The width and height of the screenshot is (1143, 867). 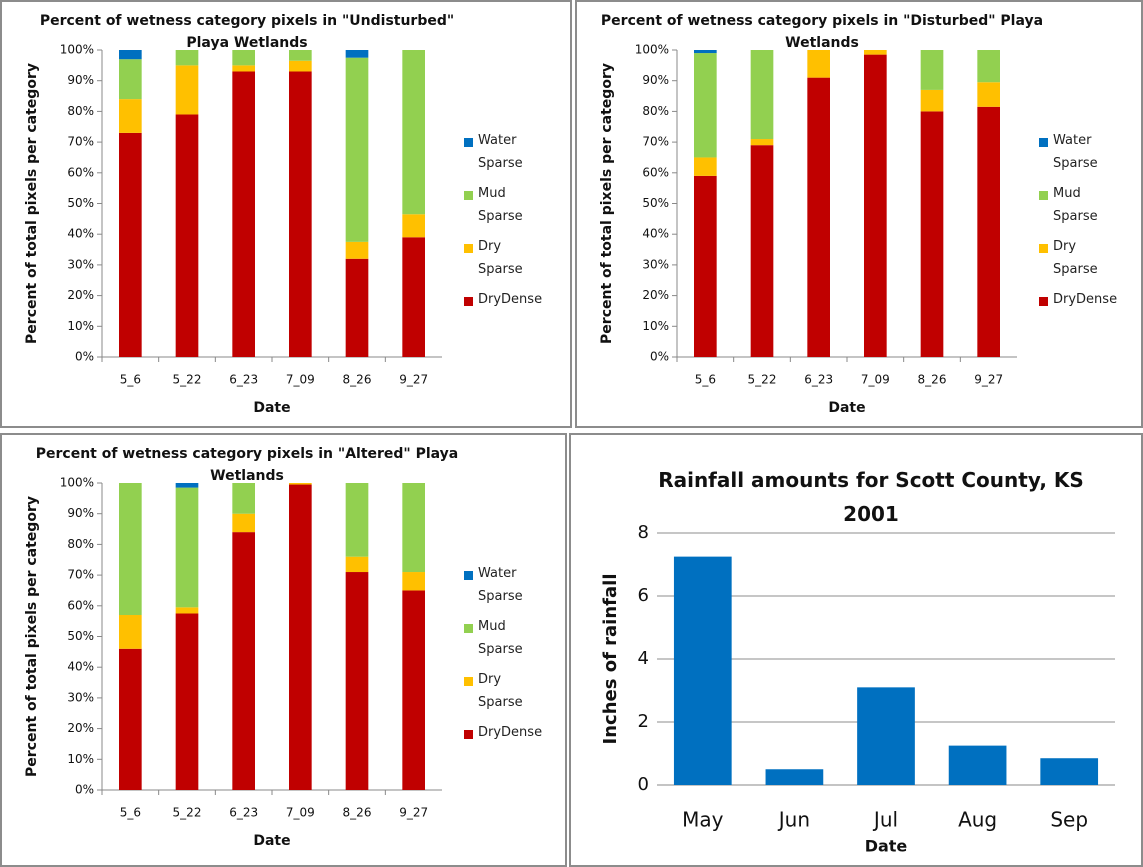 I want to click on y-tick-label: 30%, so click(x=80, y=264).